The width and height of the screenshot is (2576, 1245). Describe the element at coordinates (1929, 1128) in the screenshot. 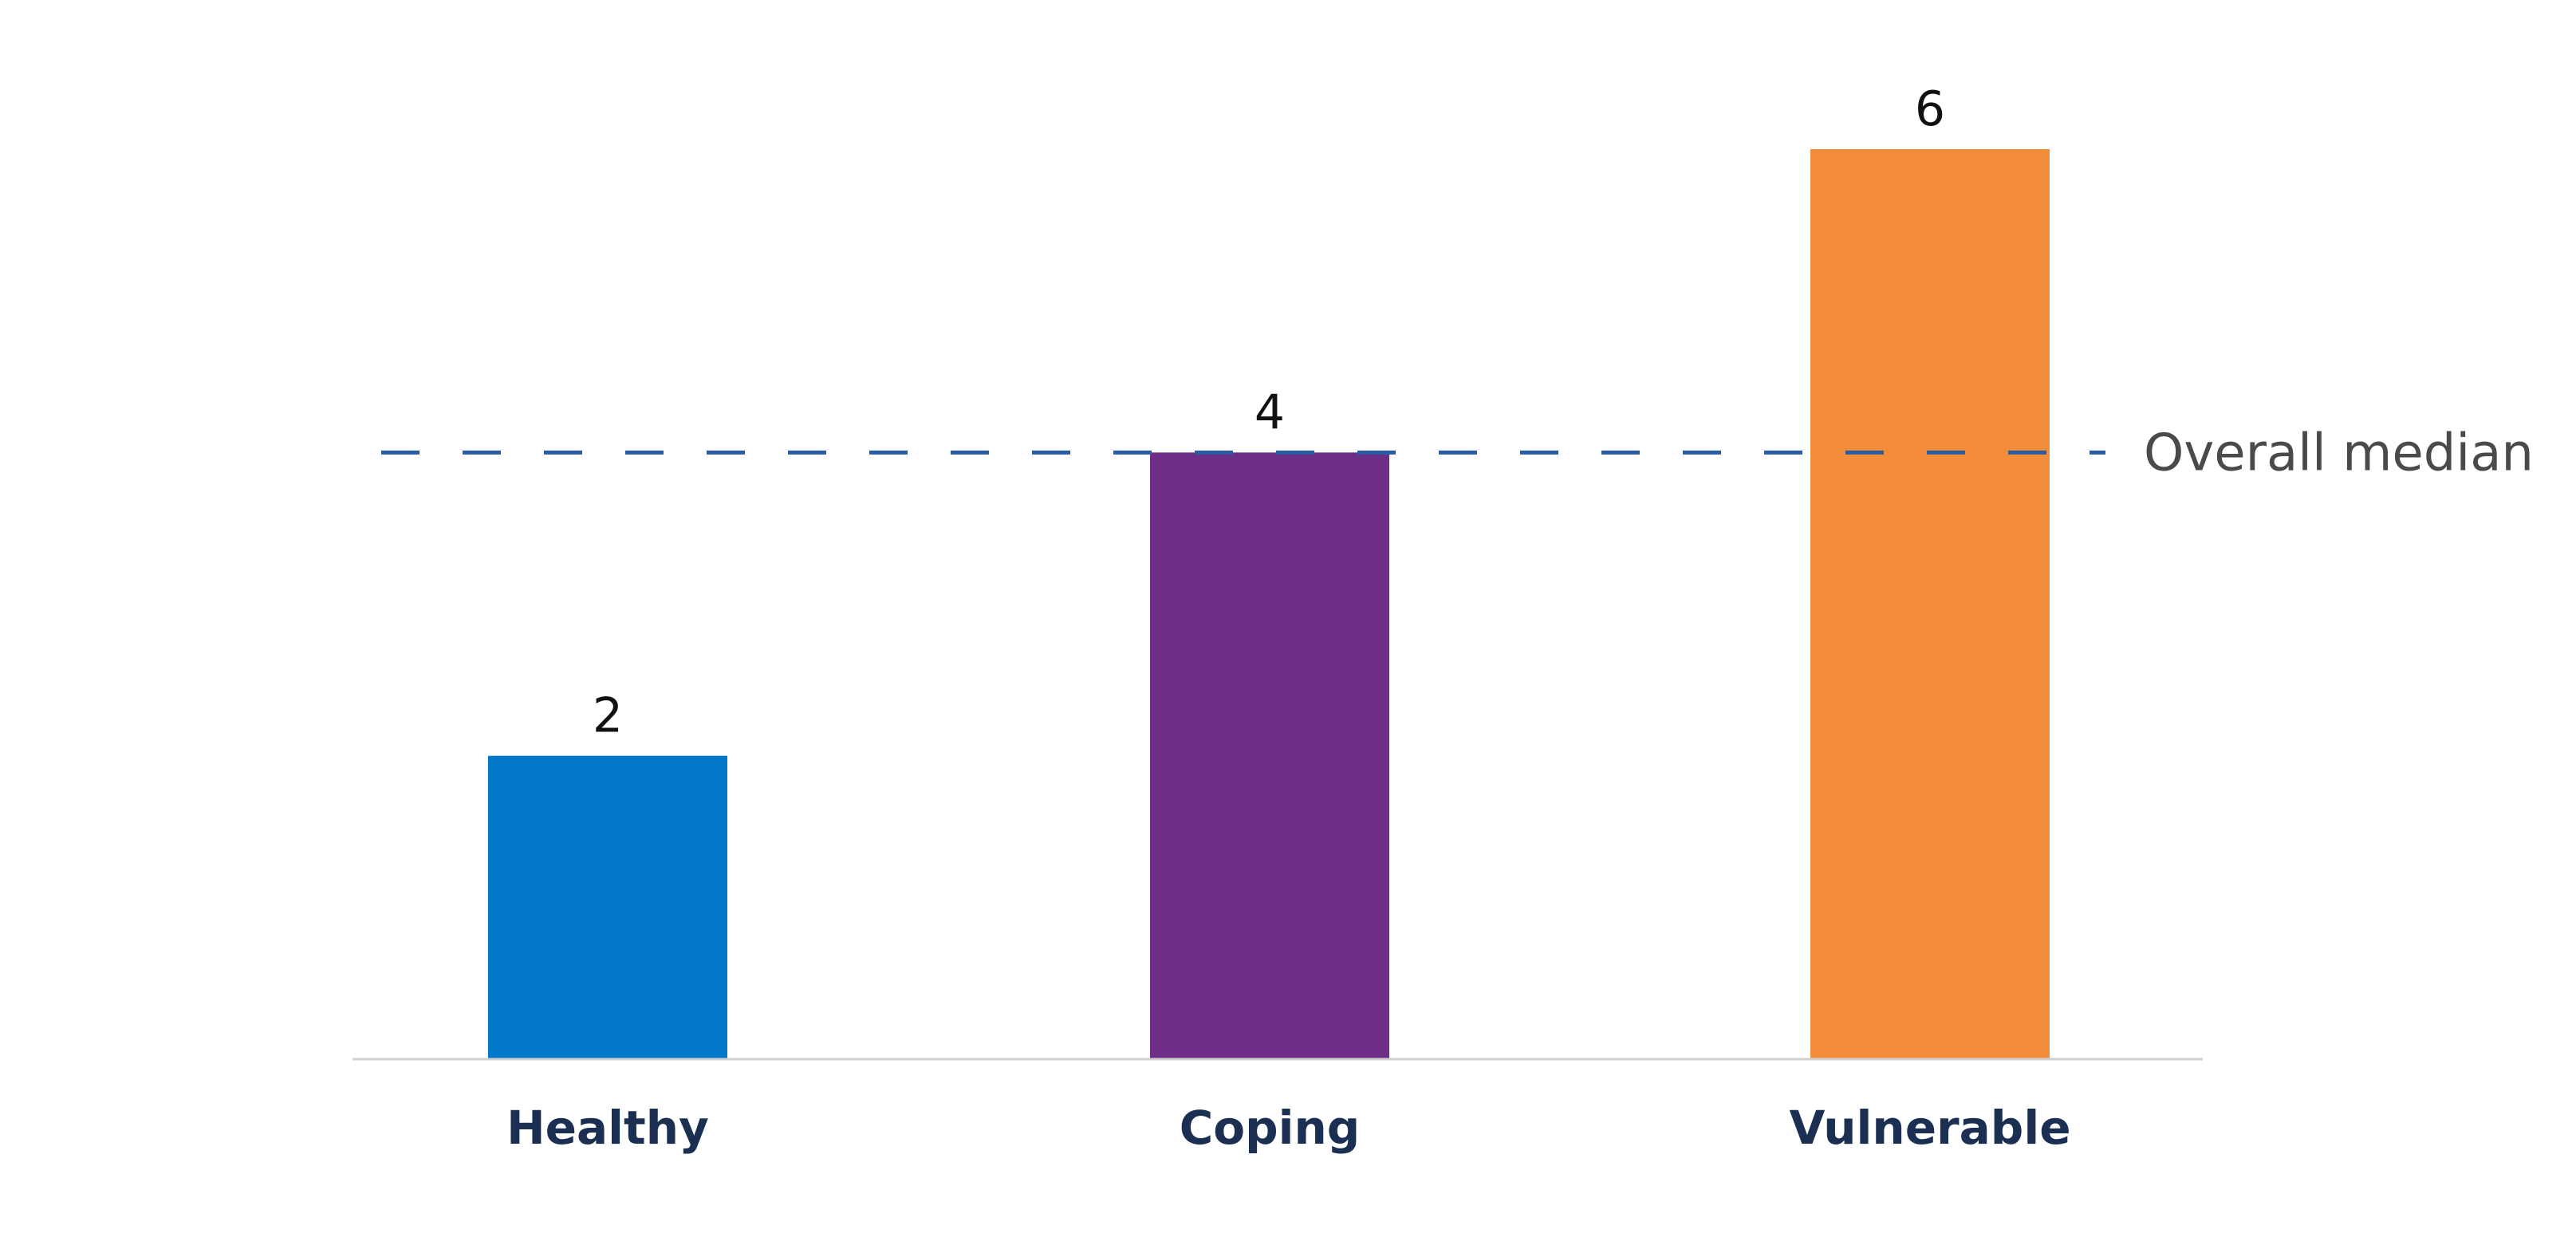

I see `category-label-vulnerable: Vulnerable` at that location.